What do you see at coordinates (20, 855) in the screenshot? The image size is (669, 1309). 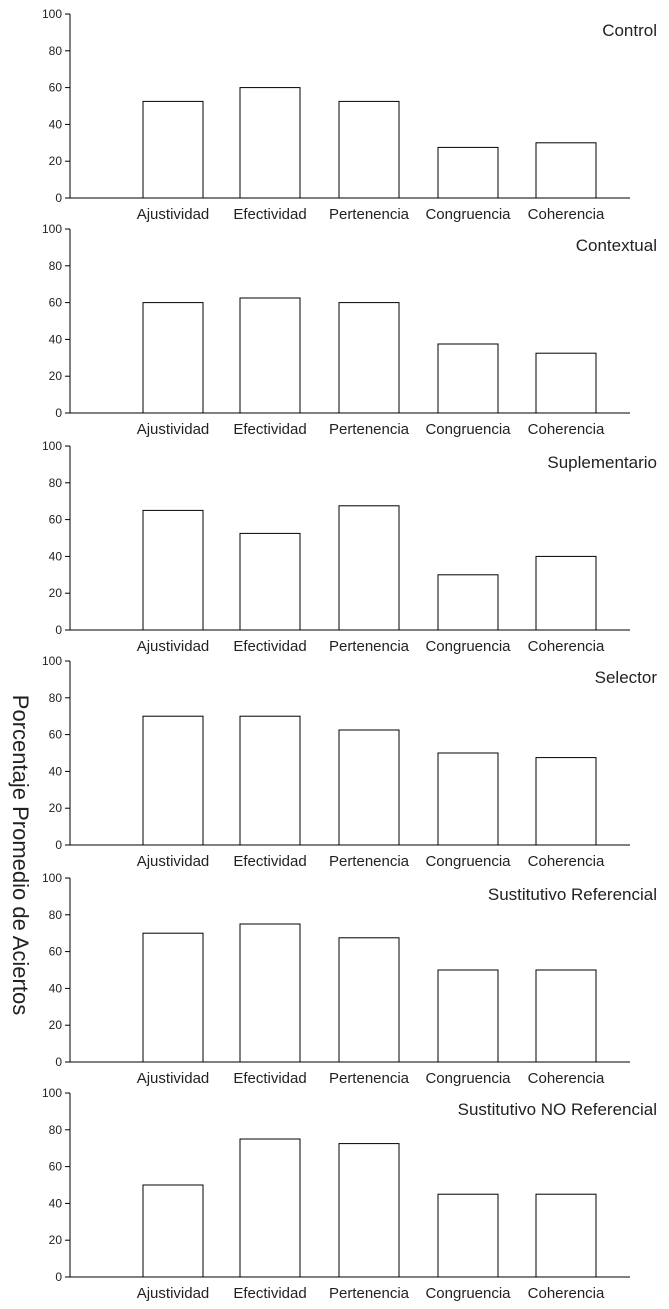 I see `shared-y-axis-label: Porcentaje Promedio de Aciertos` at bounding box center [20, 855].